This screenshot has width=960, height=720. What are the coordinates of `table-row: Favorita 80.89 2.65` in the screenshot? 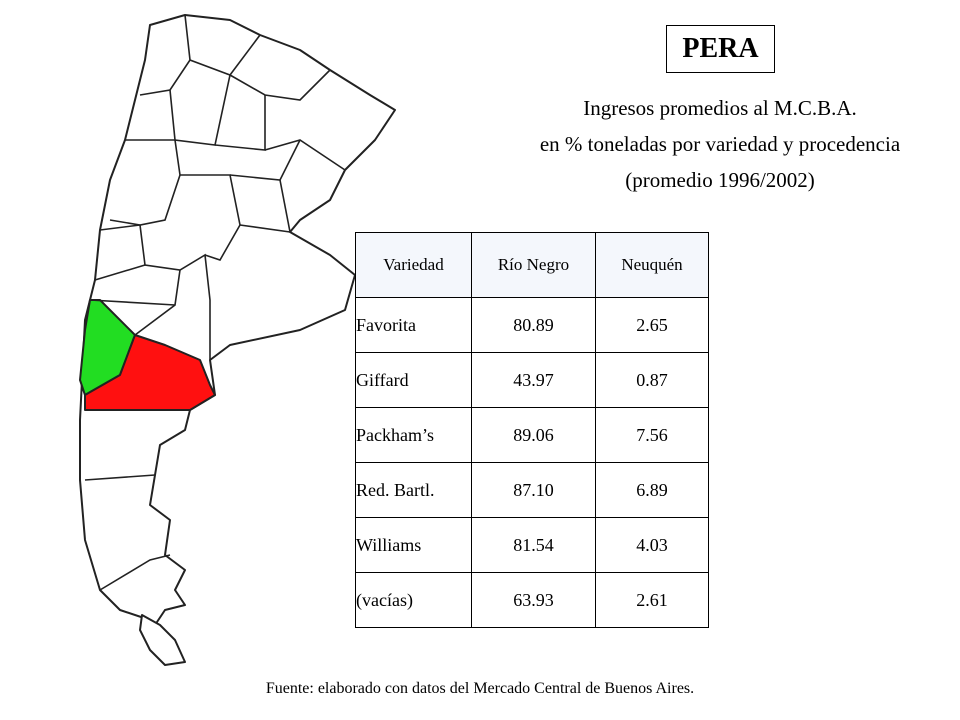 It's located at (532, 325).